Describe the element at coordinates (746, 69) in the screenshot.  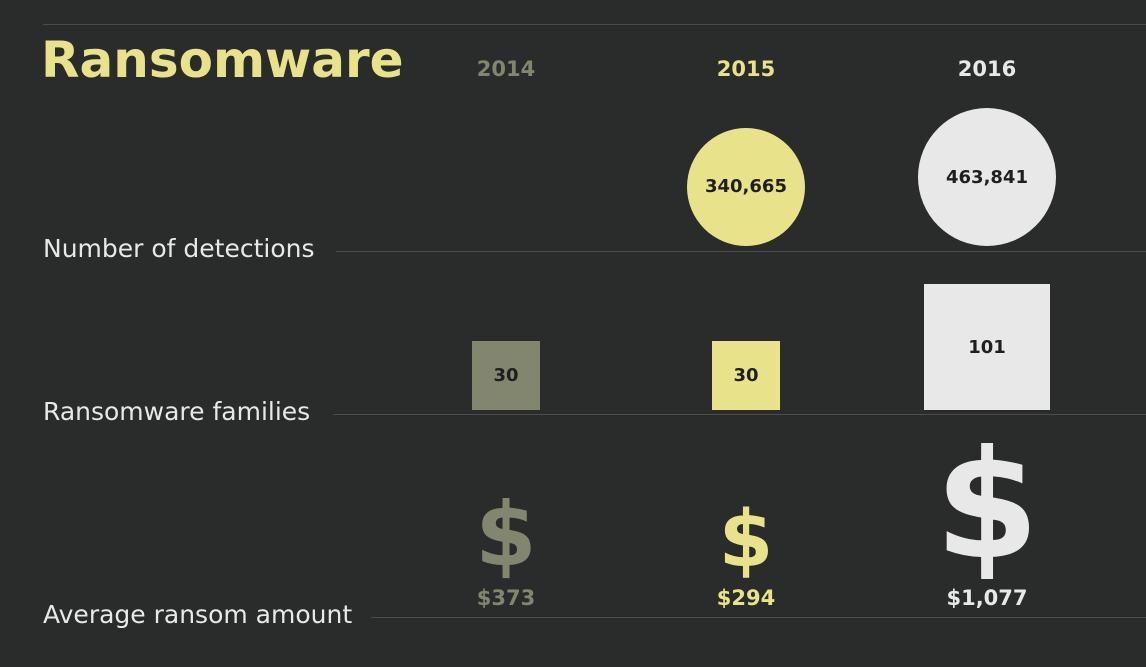
I see `year-label-2015: 2015` at that location.